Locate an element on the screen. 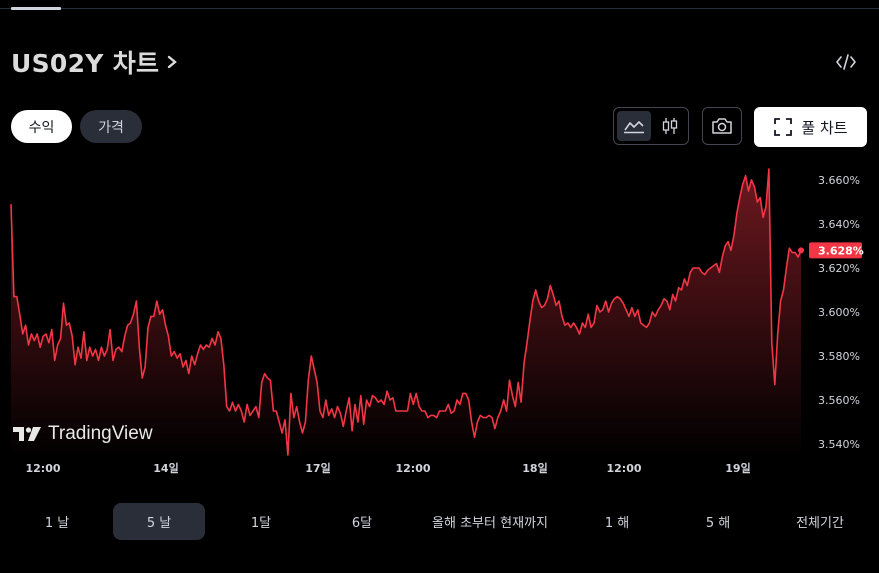  y-tick-label: 3.640% is located at coordinates (839, 224).